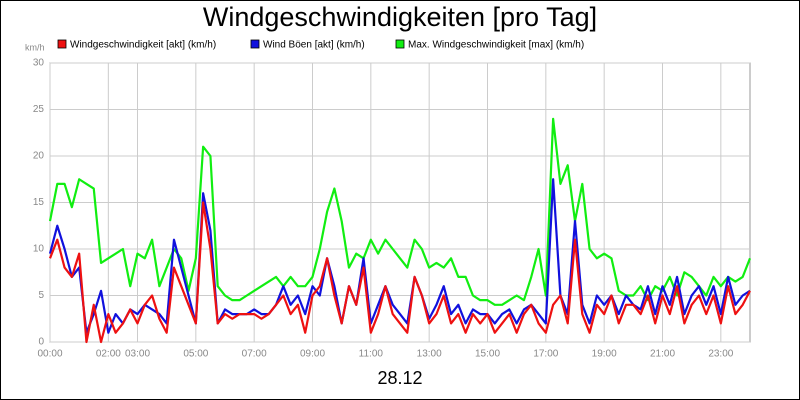 The width and height of the screenshot is (800, 400). What do you see at coordinates (39, 156) in the screenshot?
I see `y-tick-label: 20` at bounding box center [39, 156].